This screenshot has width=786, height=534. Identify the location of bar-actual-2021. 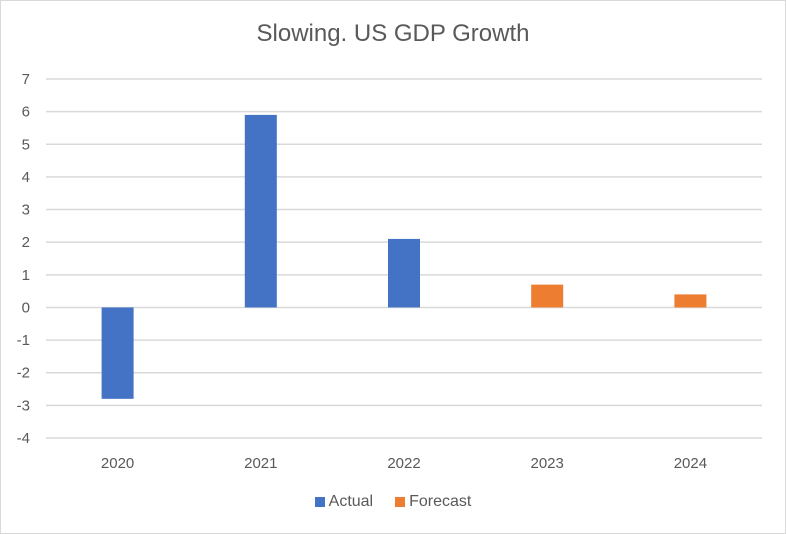
(260, 211).